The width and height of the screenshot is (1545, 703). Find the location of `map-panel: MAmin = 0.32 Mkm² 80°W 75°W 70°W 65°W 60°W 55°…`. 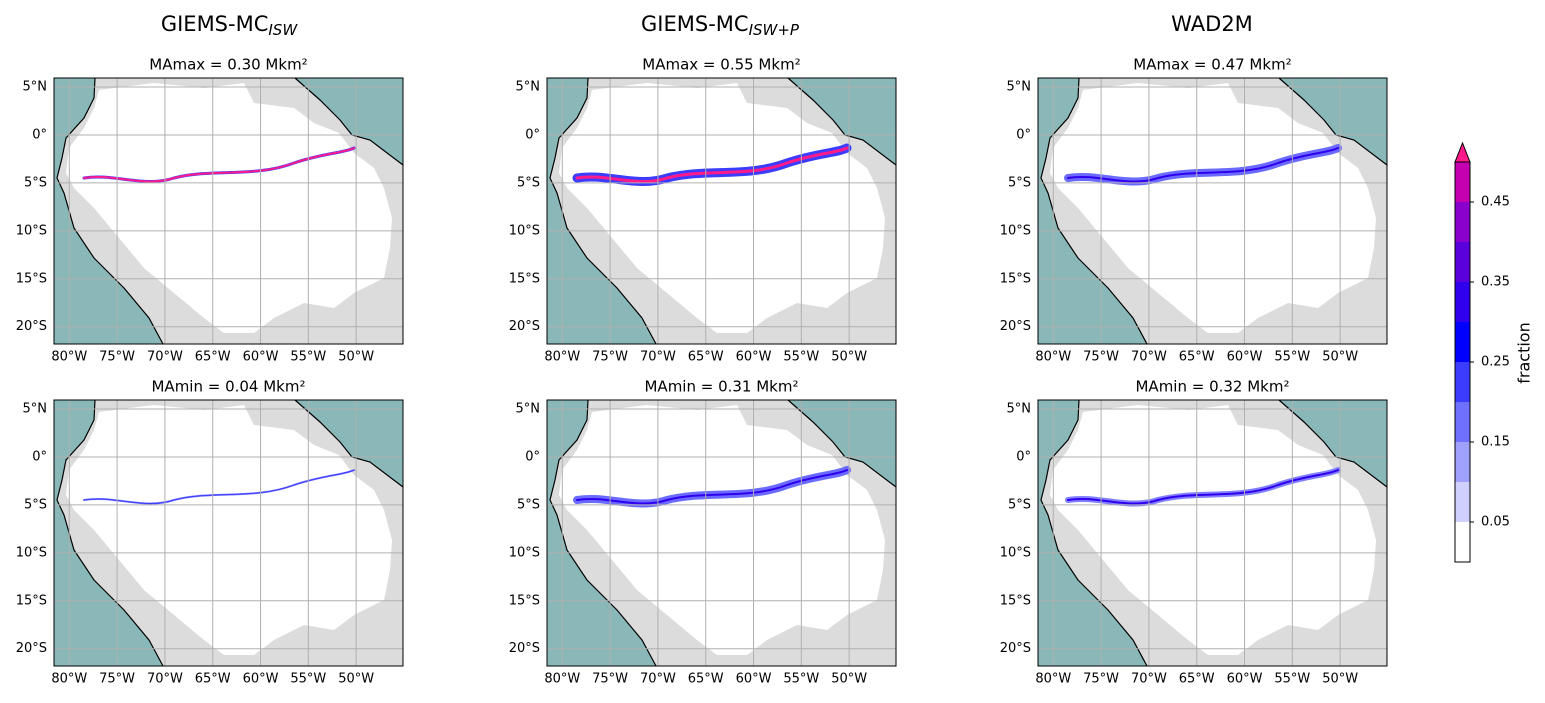

map-panel: MAmin = 0.32 Mkm² 80°W 75°W 70°W 65°W 60°W 55°… is located at coordinates (1194, 532).